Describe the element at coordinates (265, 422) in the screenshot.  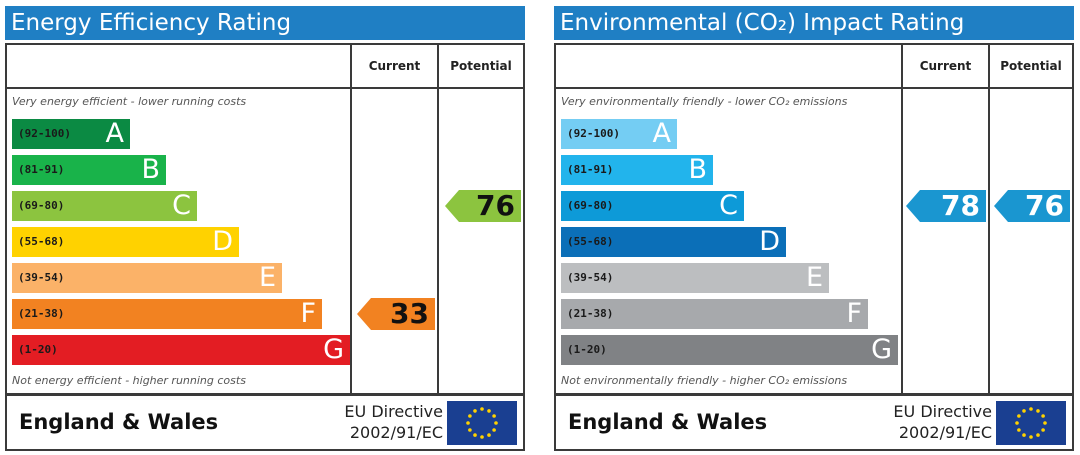
I see `energy-footer: England & Wales EU Directive 2002/91/EC` at that location.